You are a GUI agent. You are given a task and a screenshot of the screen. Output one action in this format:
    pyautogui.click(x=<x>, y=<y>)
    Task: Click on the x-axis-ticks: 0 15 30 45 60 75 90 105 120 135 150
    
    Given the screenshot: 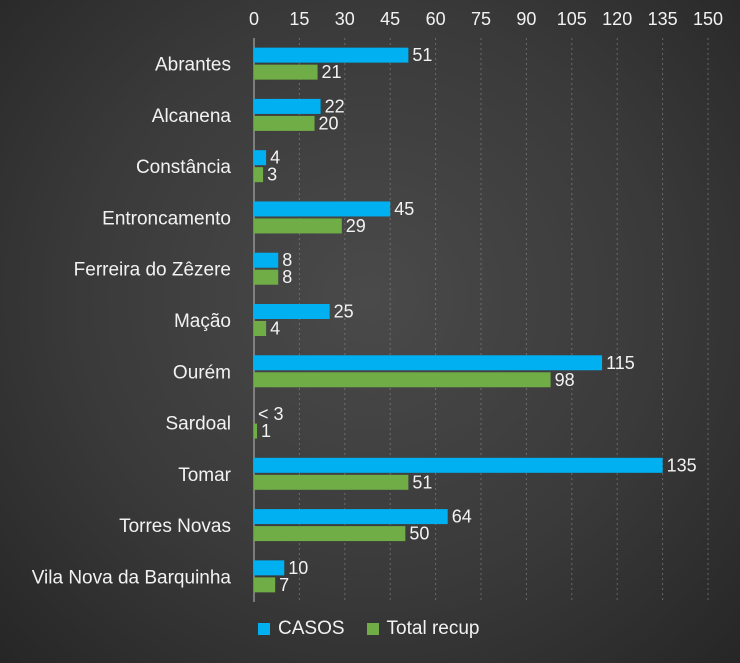 What is the action you would take?
    pyautogui.click(x=486, y=19)
    